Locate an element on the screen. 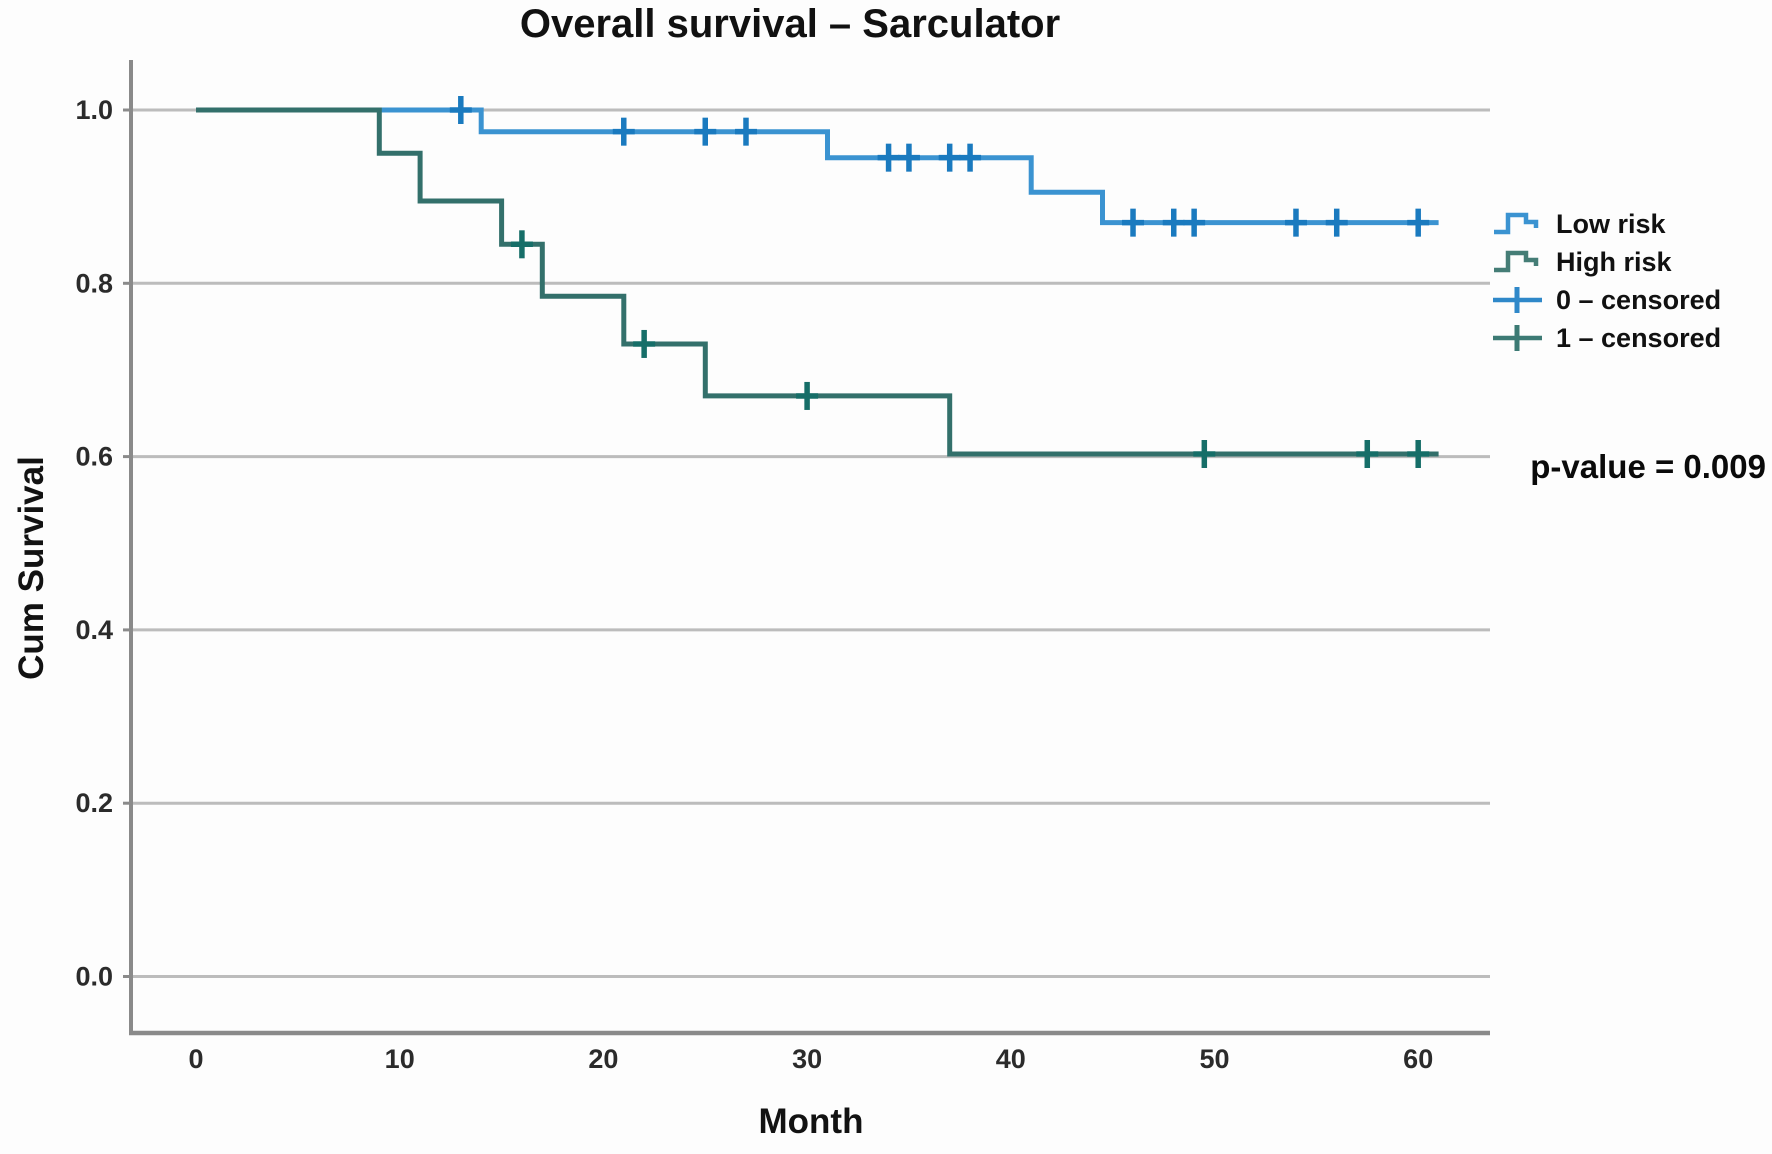 The width and height of the screenshot is (1772, 1154). svg-text: 30 is located at coordinates (807, 1059).